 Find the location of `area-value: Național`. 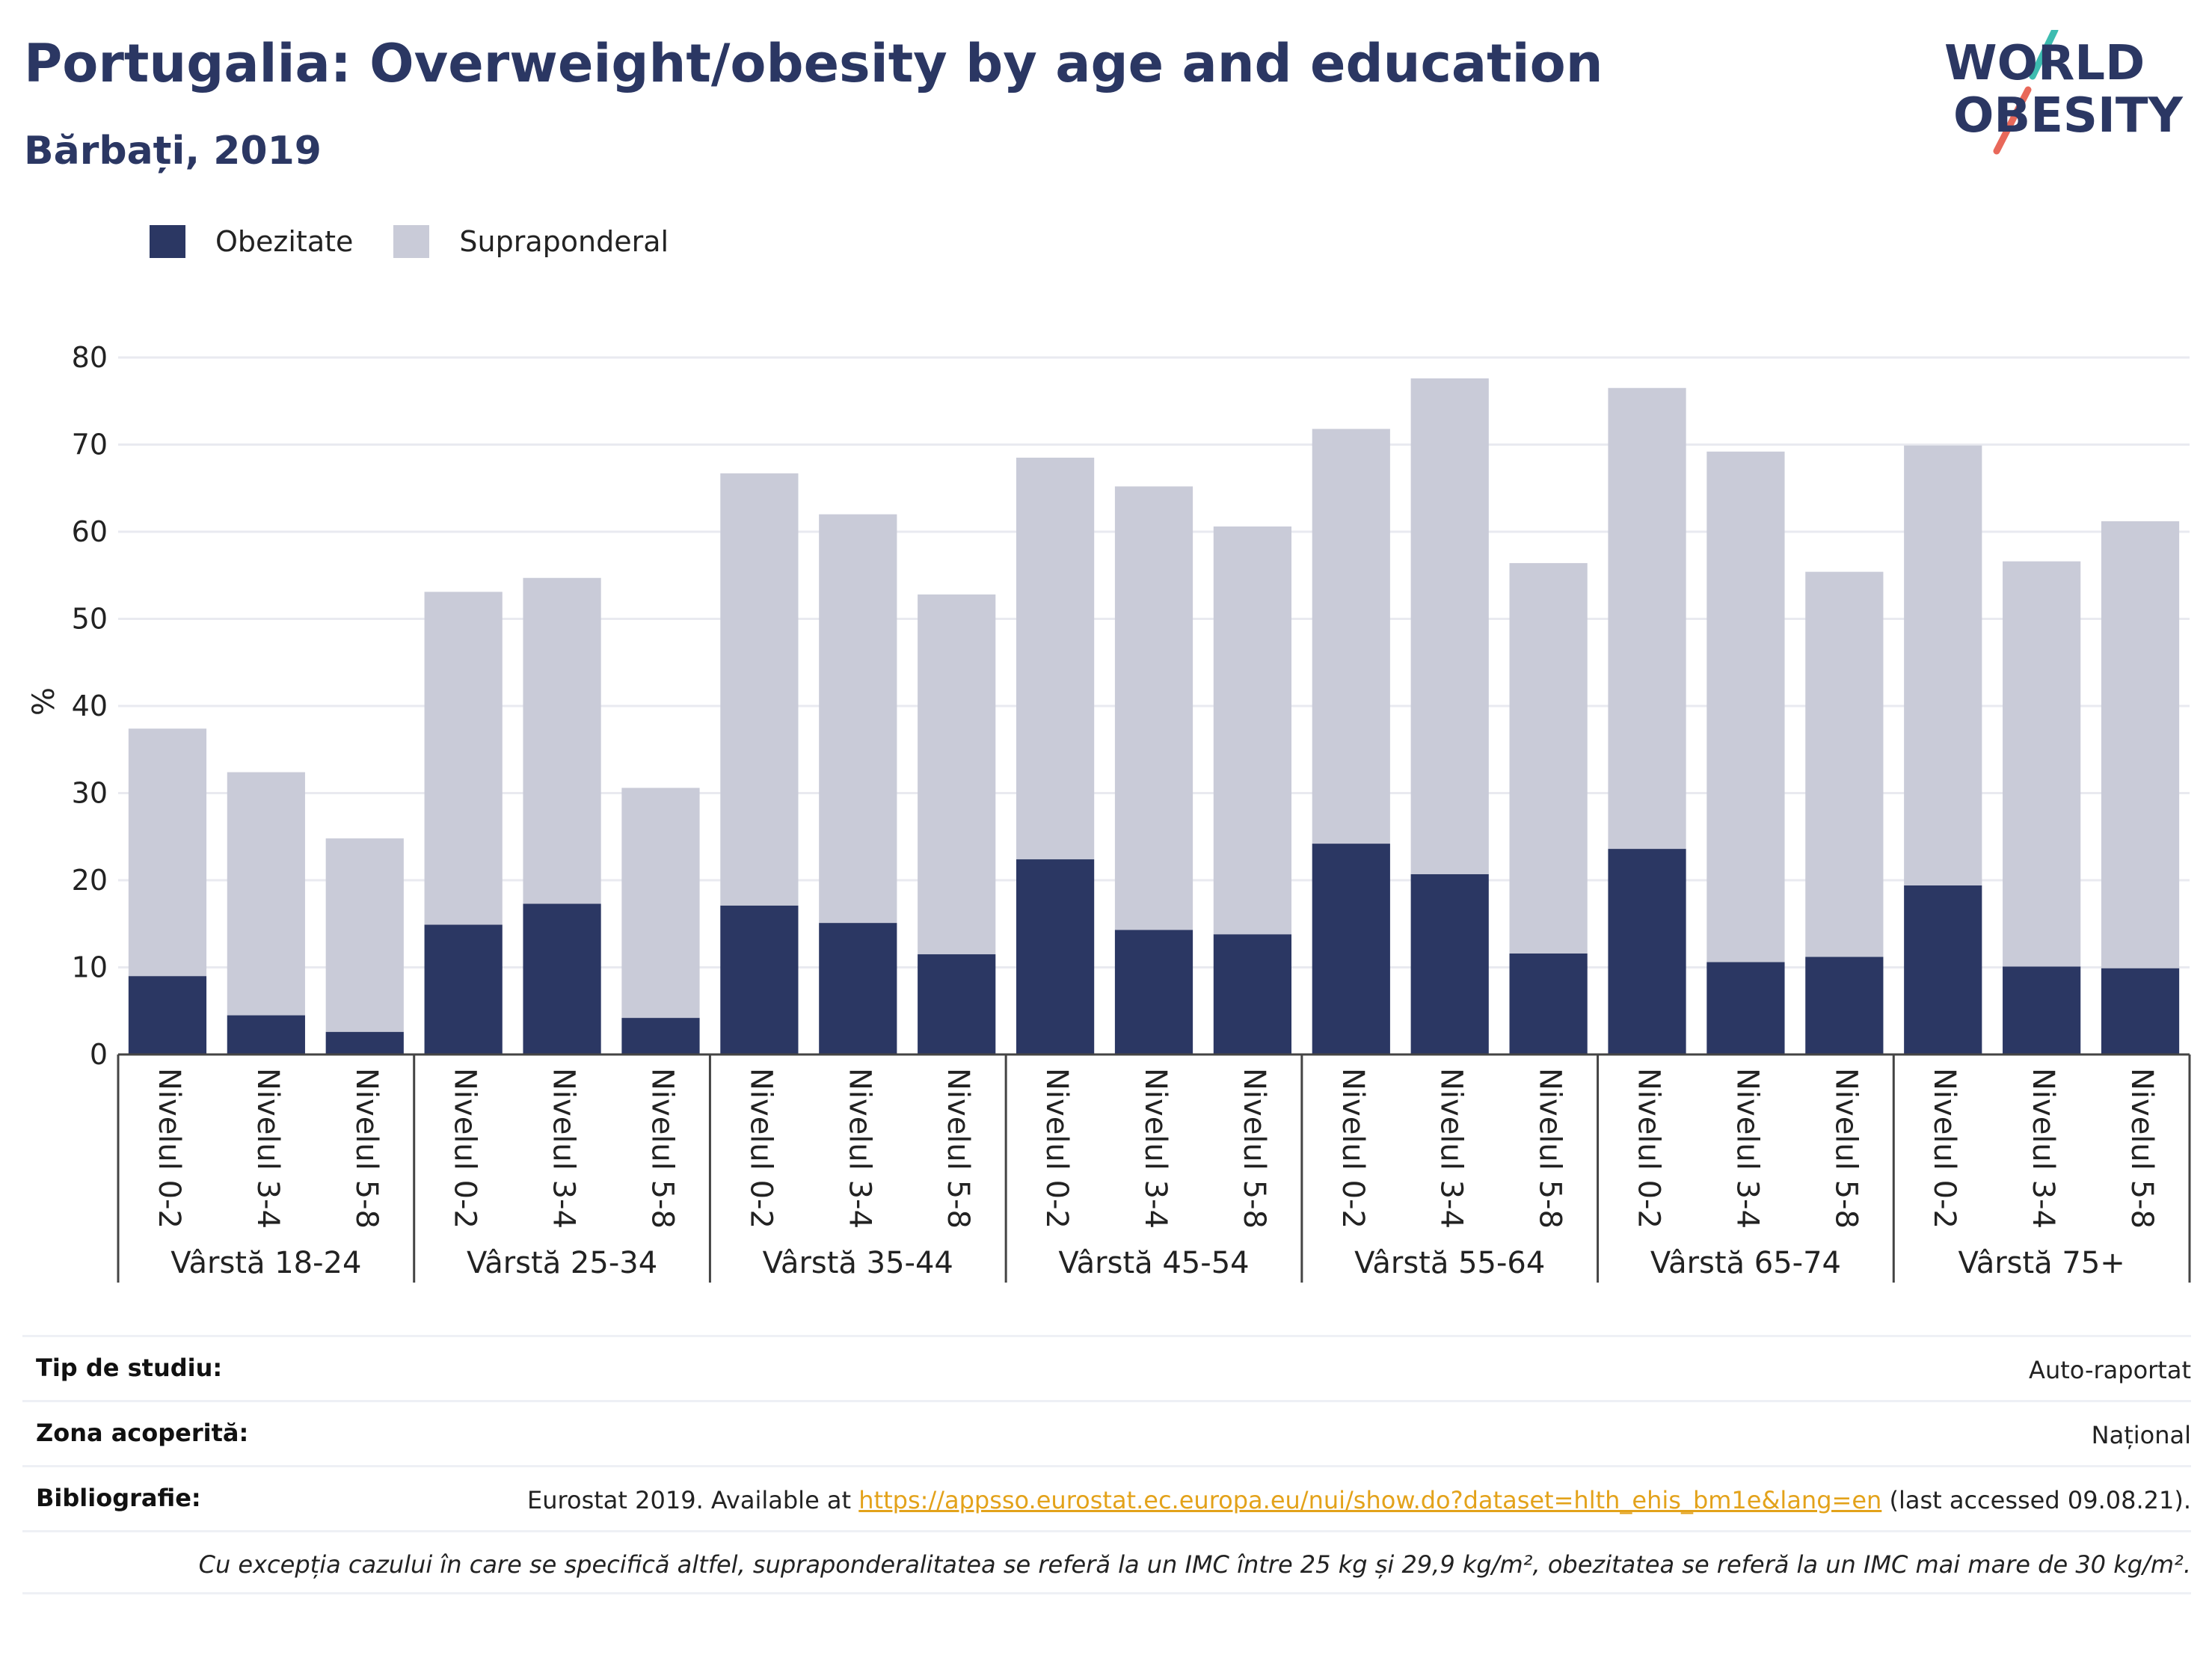

area-value: Național is located at coordinates (2141, 1435).